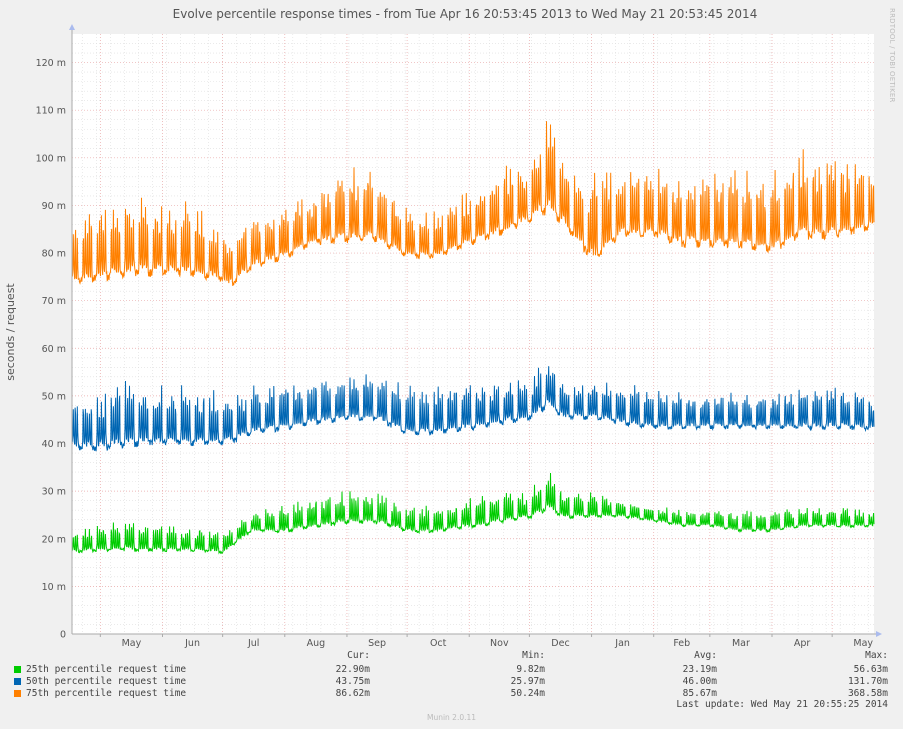 This screenshot has width=903, height=729. What do you see at coordinates (352, 681) in the screenshot?
I see `stat-cur: 43.75m` at bounding box center [352, 681].